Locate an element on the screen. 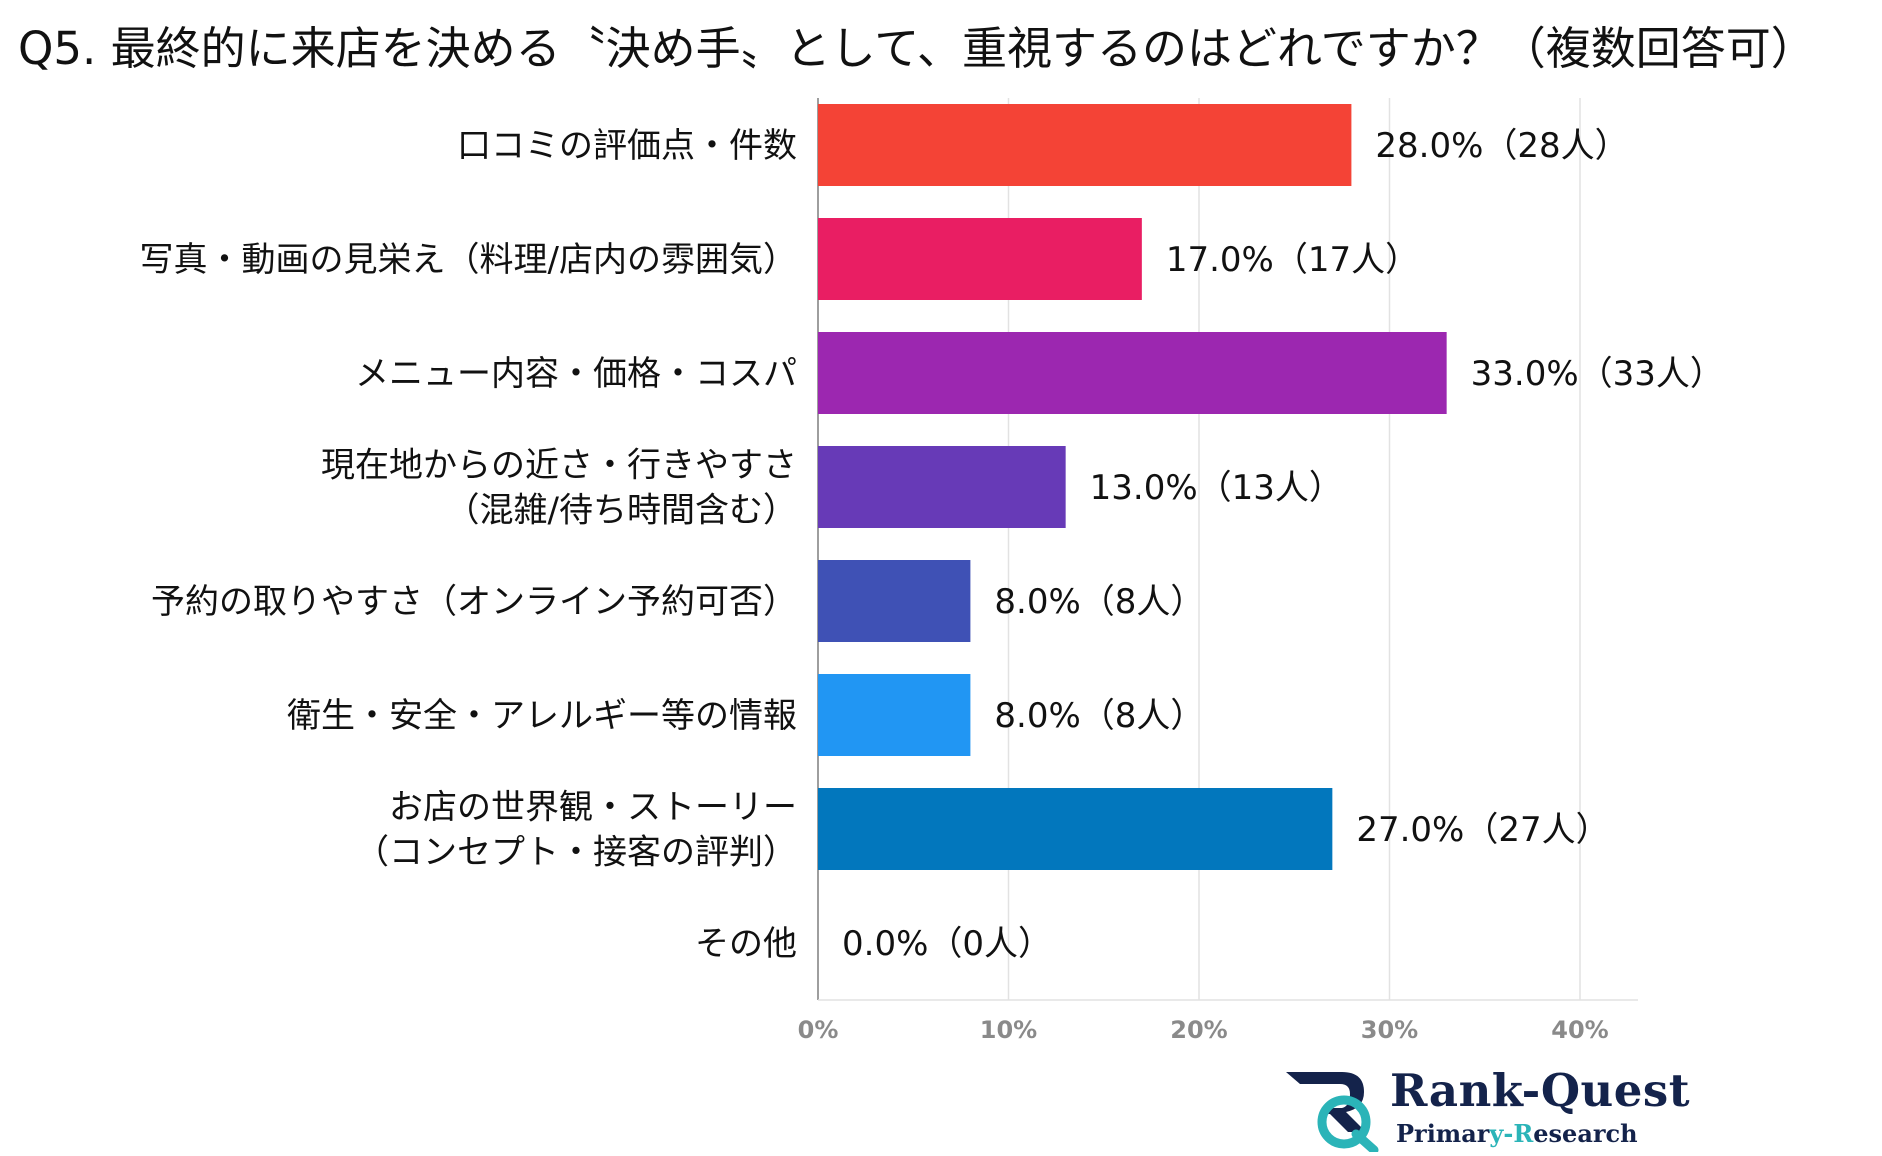 Image resolution: width=1882 pixels, height=1156 pixels. brand-subtitle: Primary-Research is located at coordinates (1517, 1133).